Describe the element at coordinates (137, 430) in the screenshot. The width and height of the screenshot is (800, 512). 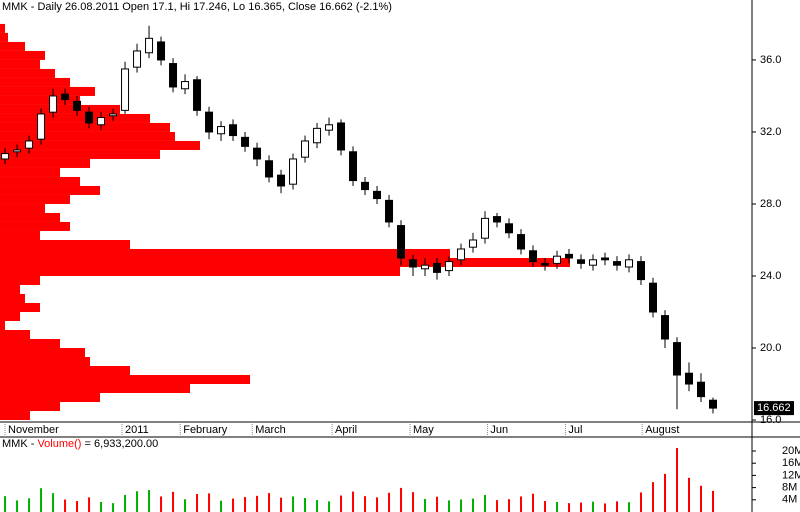
I see `x-tick-label: 2011` at that location.